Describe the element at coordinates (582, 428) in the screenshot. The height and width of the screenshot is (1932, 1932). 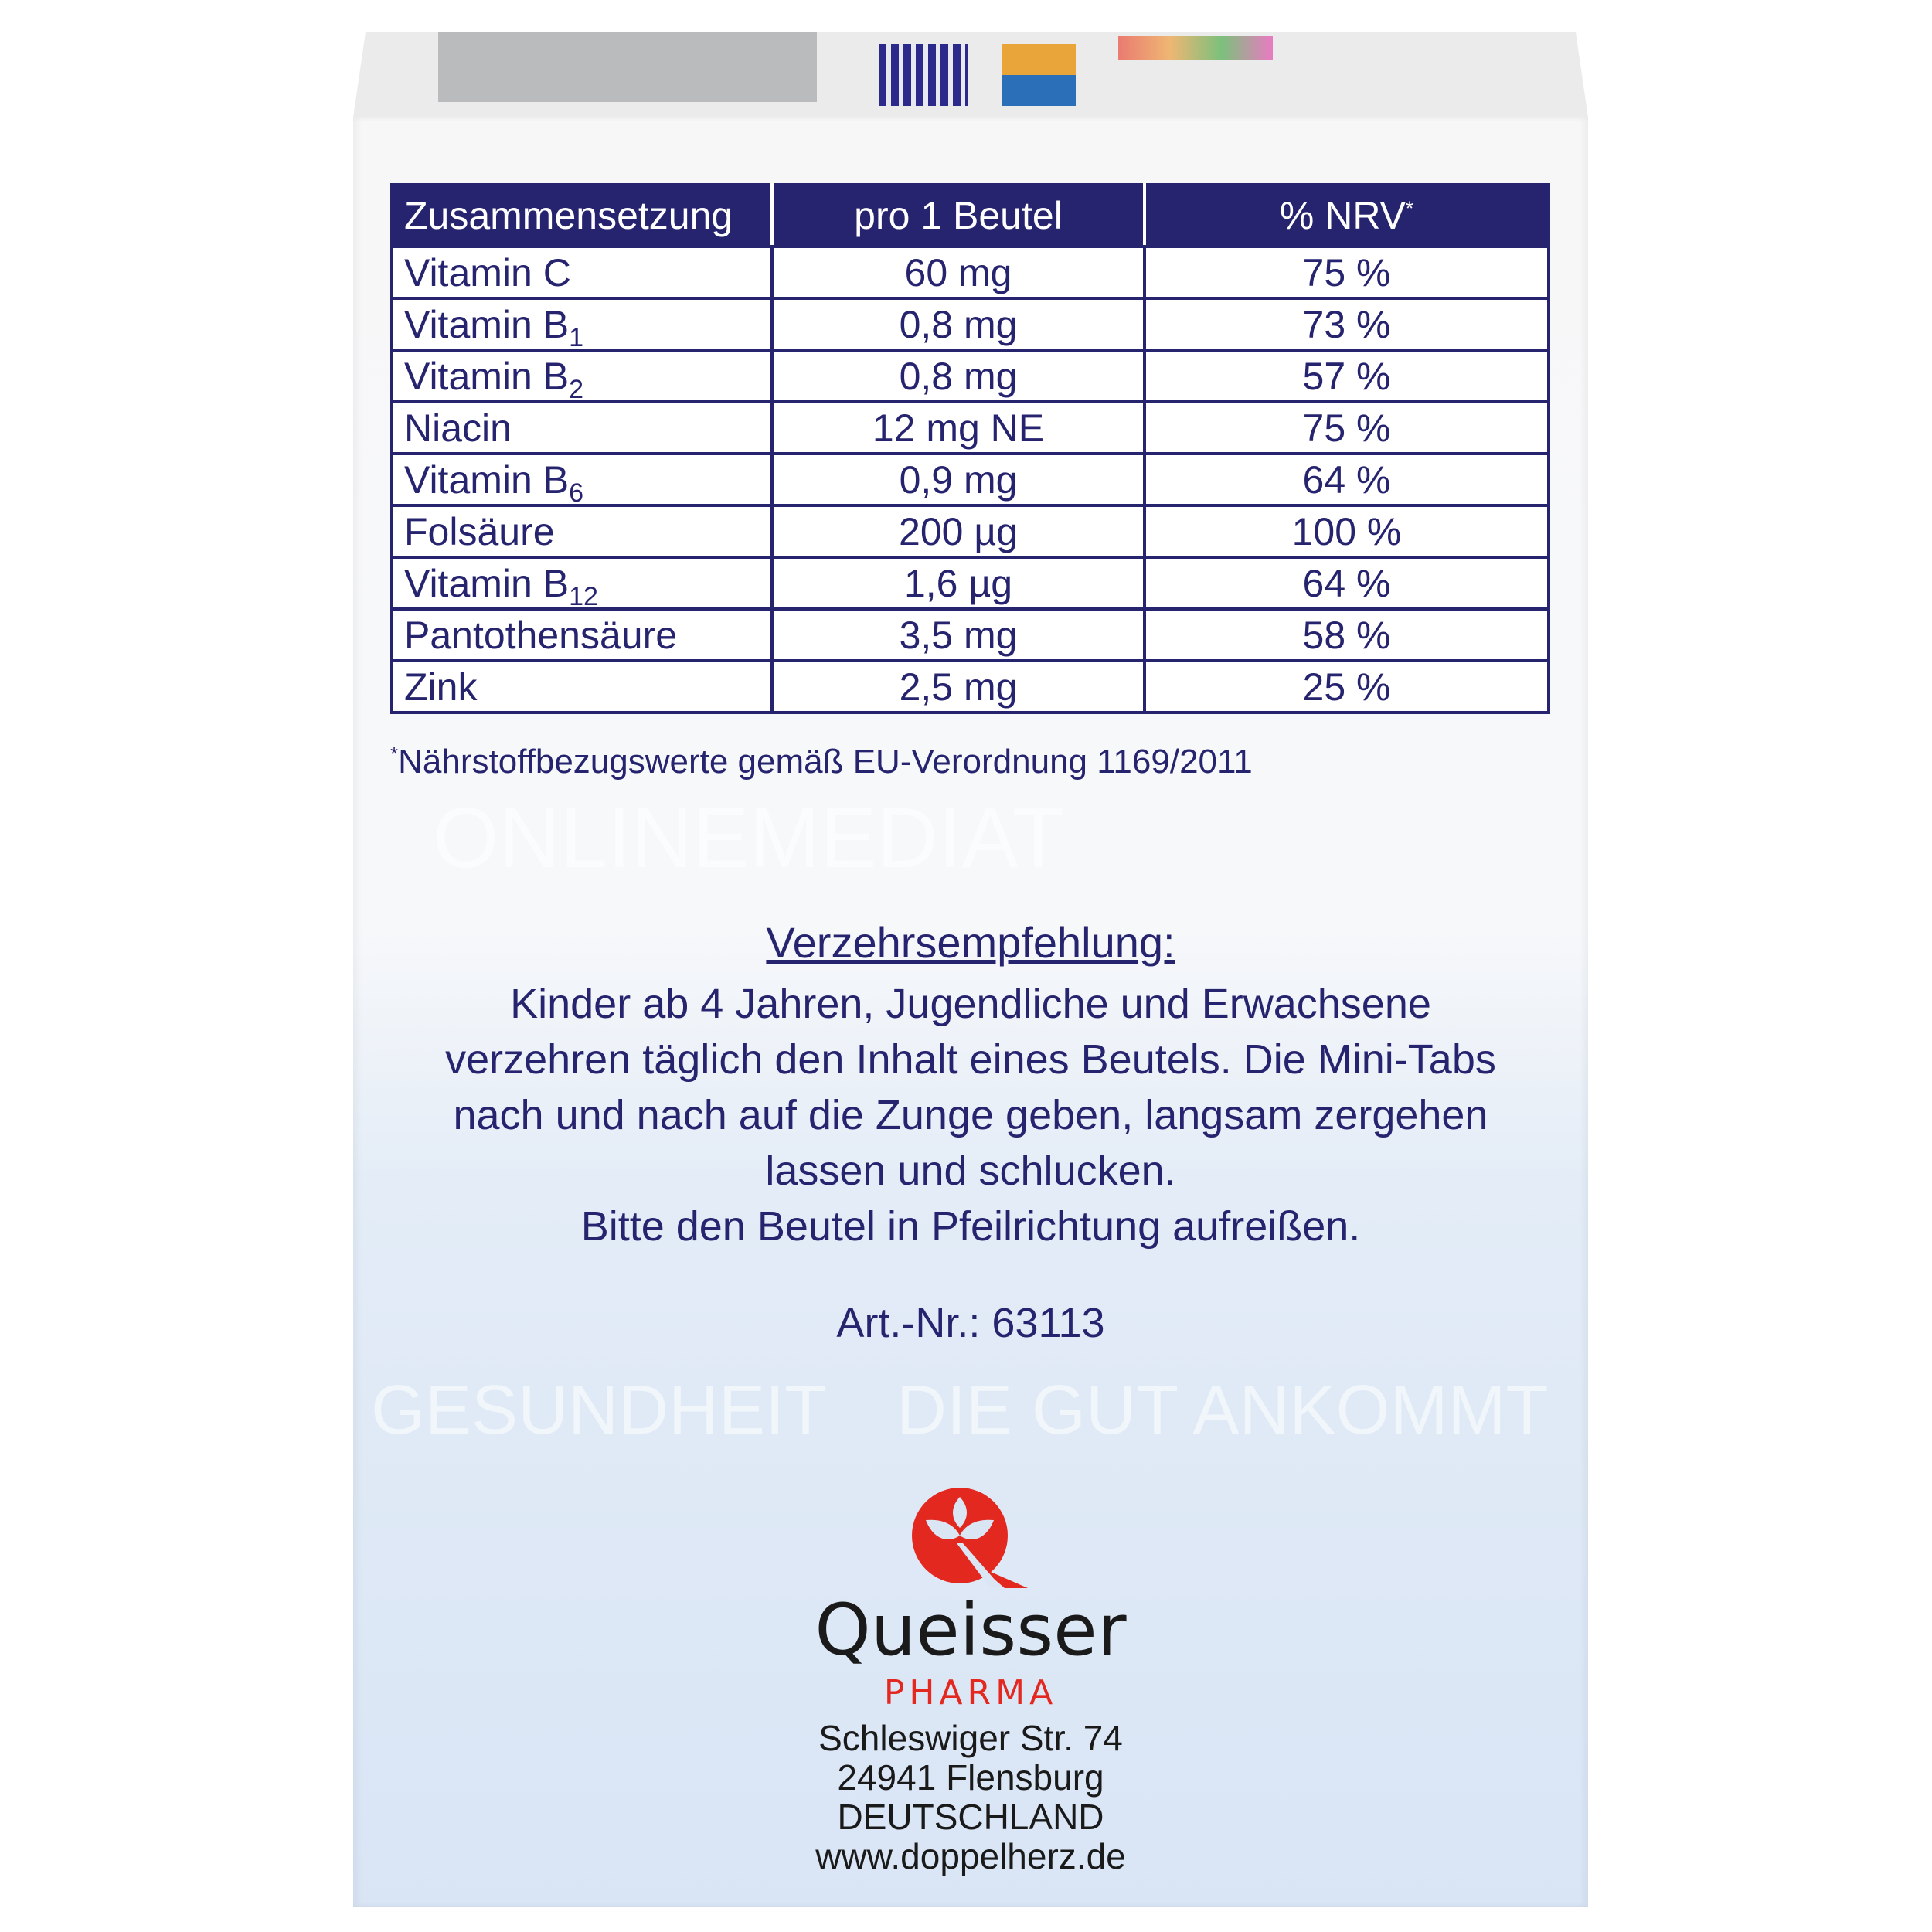
I see `nutrient-name: Niacin` at that location.